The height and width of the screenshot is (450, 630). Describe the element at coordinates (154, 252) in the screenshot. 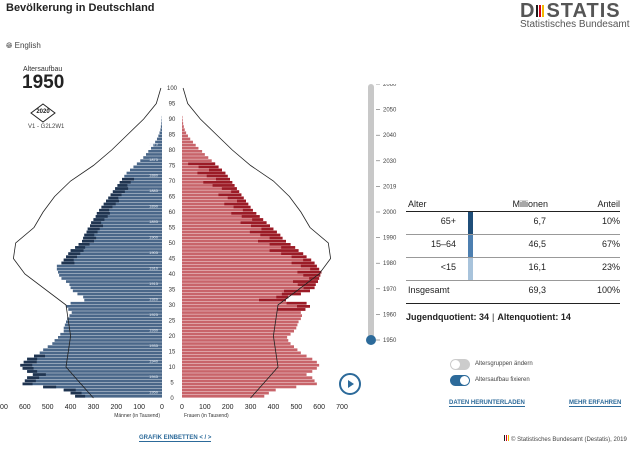

I see `birth-year-1905: 1905` at that location.